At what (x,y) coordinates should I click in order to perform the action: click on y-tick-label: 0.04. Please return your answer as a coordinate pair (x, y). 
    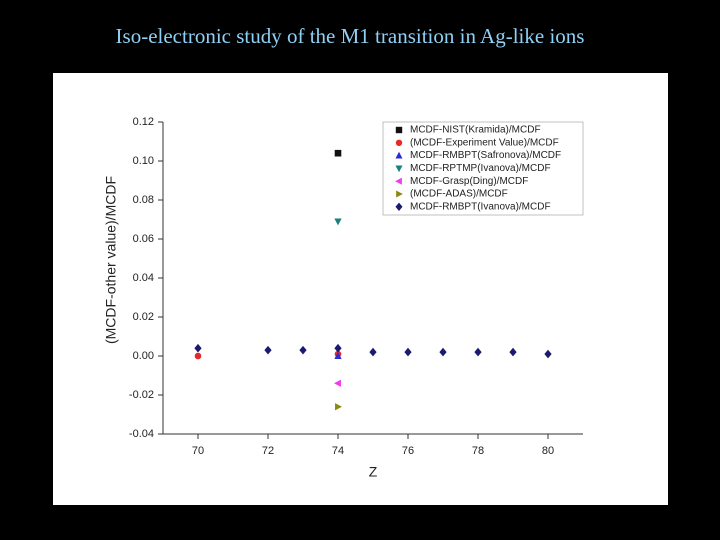
    Looking at the image, I should click on (143, 278).